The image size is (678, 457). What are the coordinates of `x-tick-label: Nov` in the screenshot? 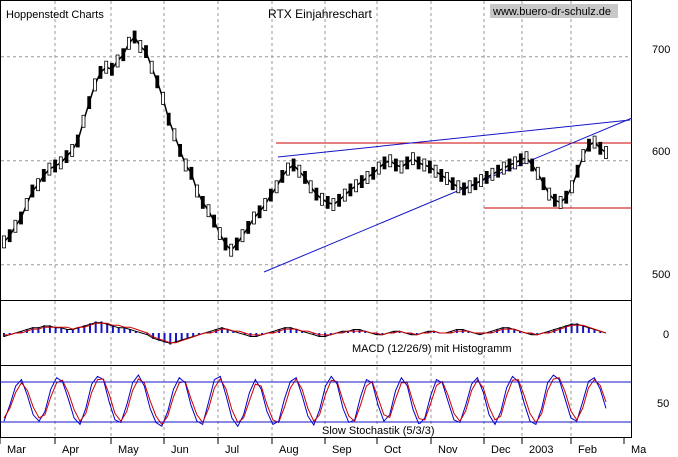 It's located at (448, 450).